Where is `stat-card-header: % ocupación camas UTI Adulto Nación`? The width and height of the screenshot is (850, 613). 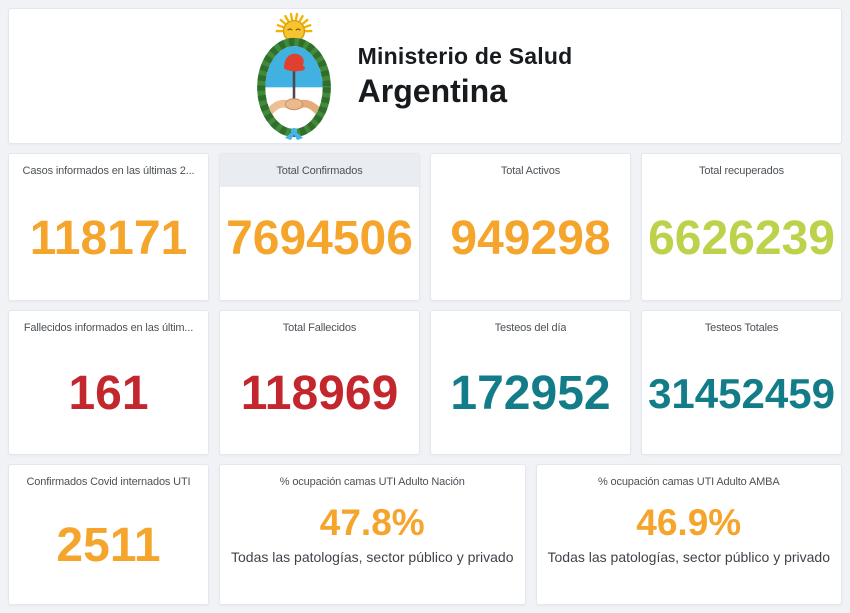
stat-card-header: % ocupación camas UTI Adulto Nación is located at coordinates (372, 481).